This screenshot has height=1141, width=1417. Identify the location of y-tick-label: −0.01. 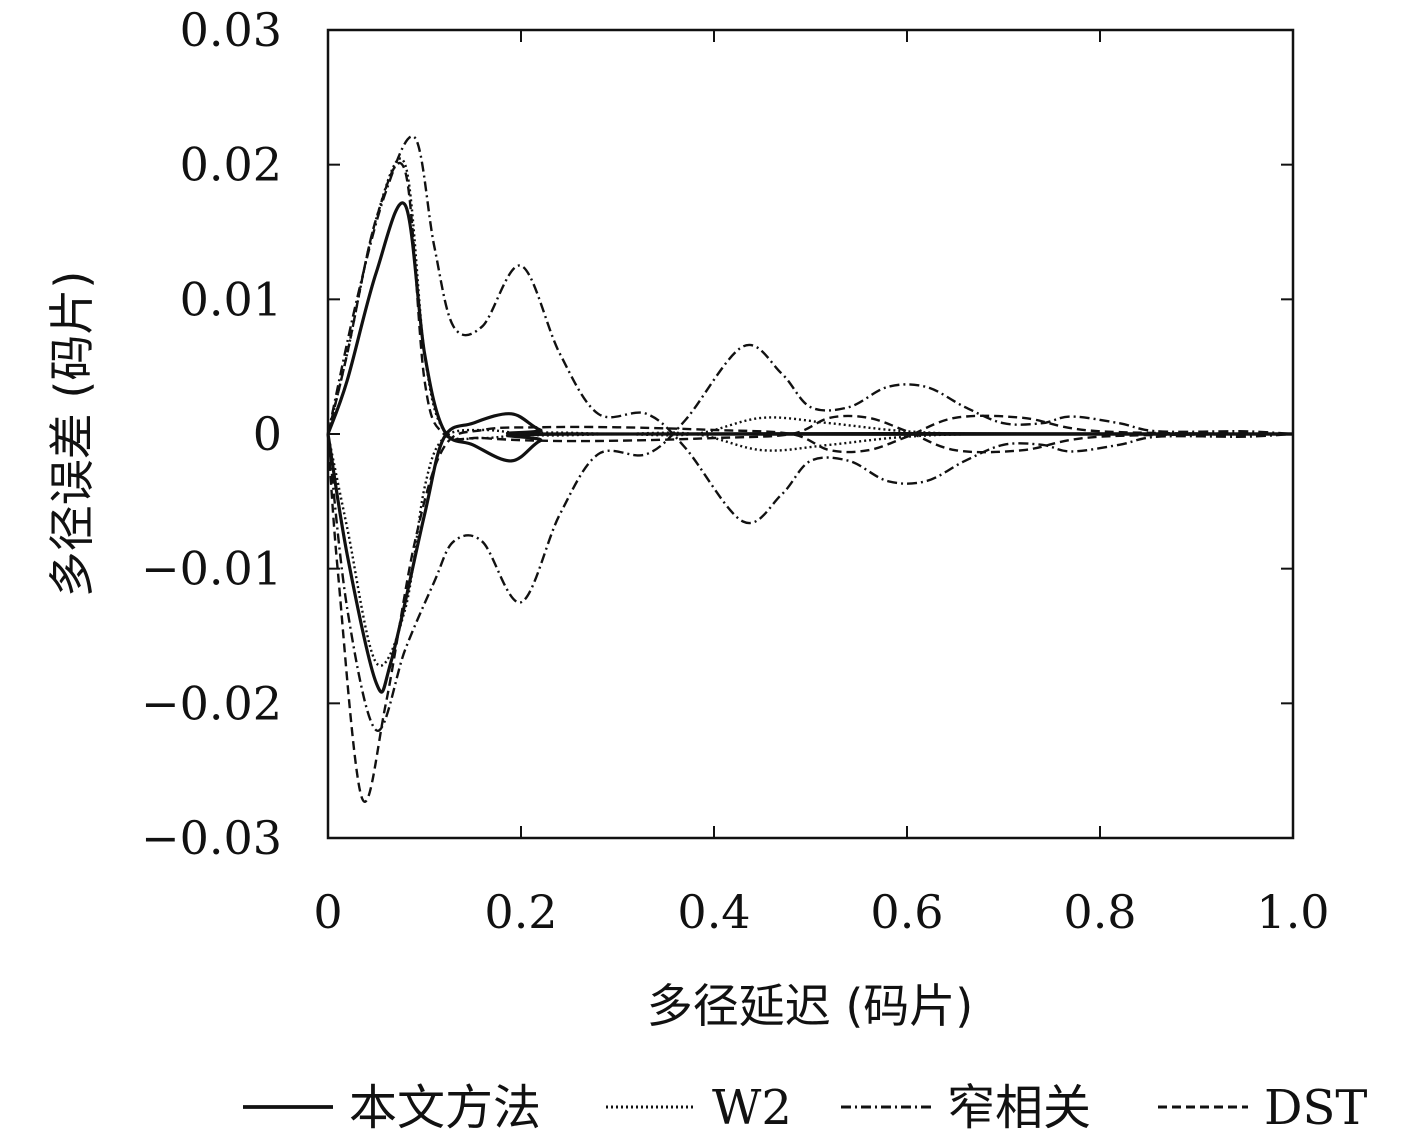
(211, 569).